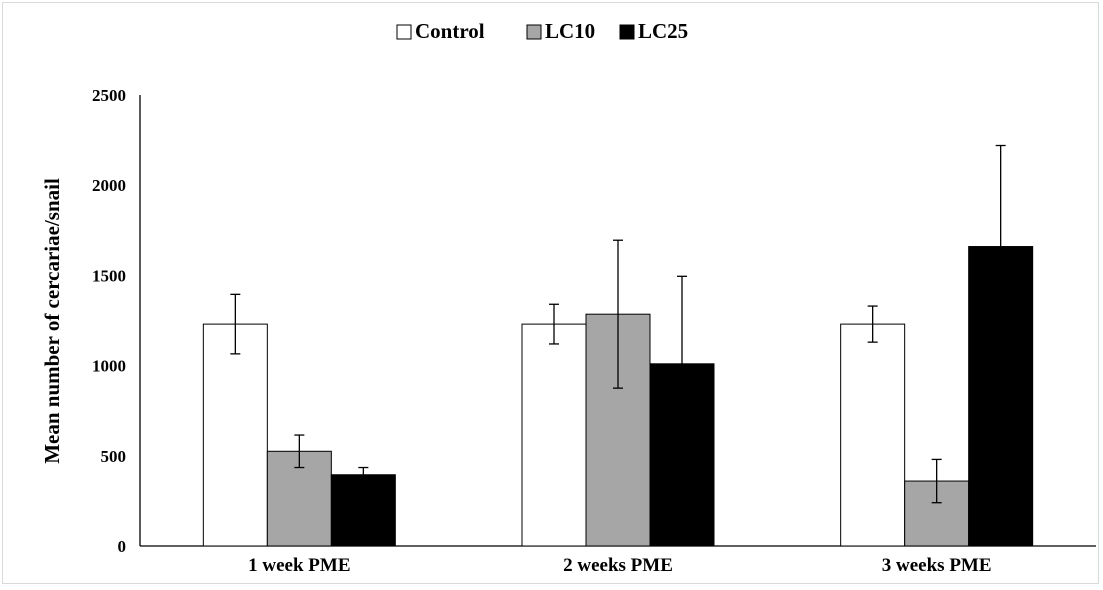 The width and height of the screenshot is (1103, 590). I want to click on legend-swatch-control, so click(404, 32).